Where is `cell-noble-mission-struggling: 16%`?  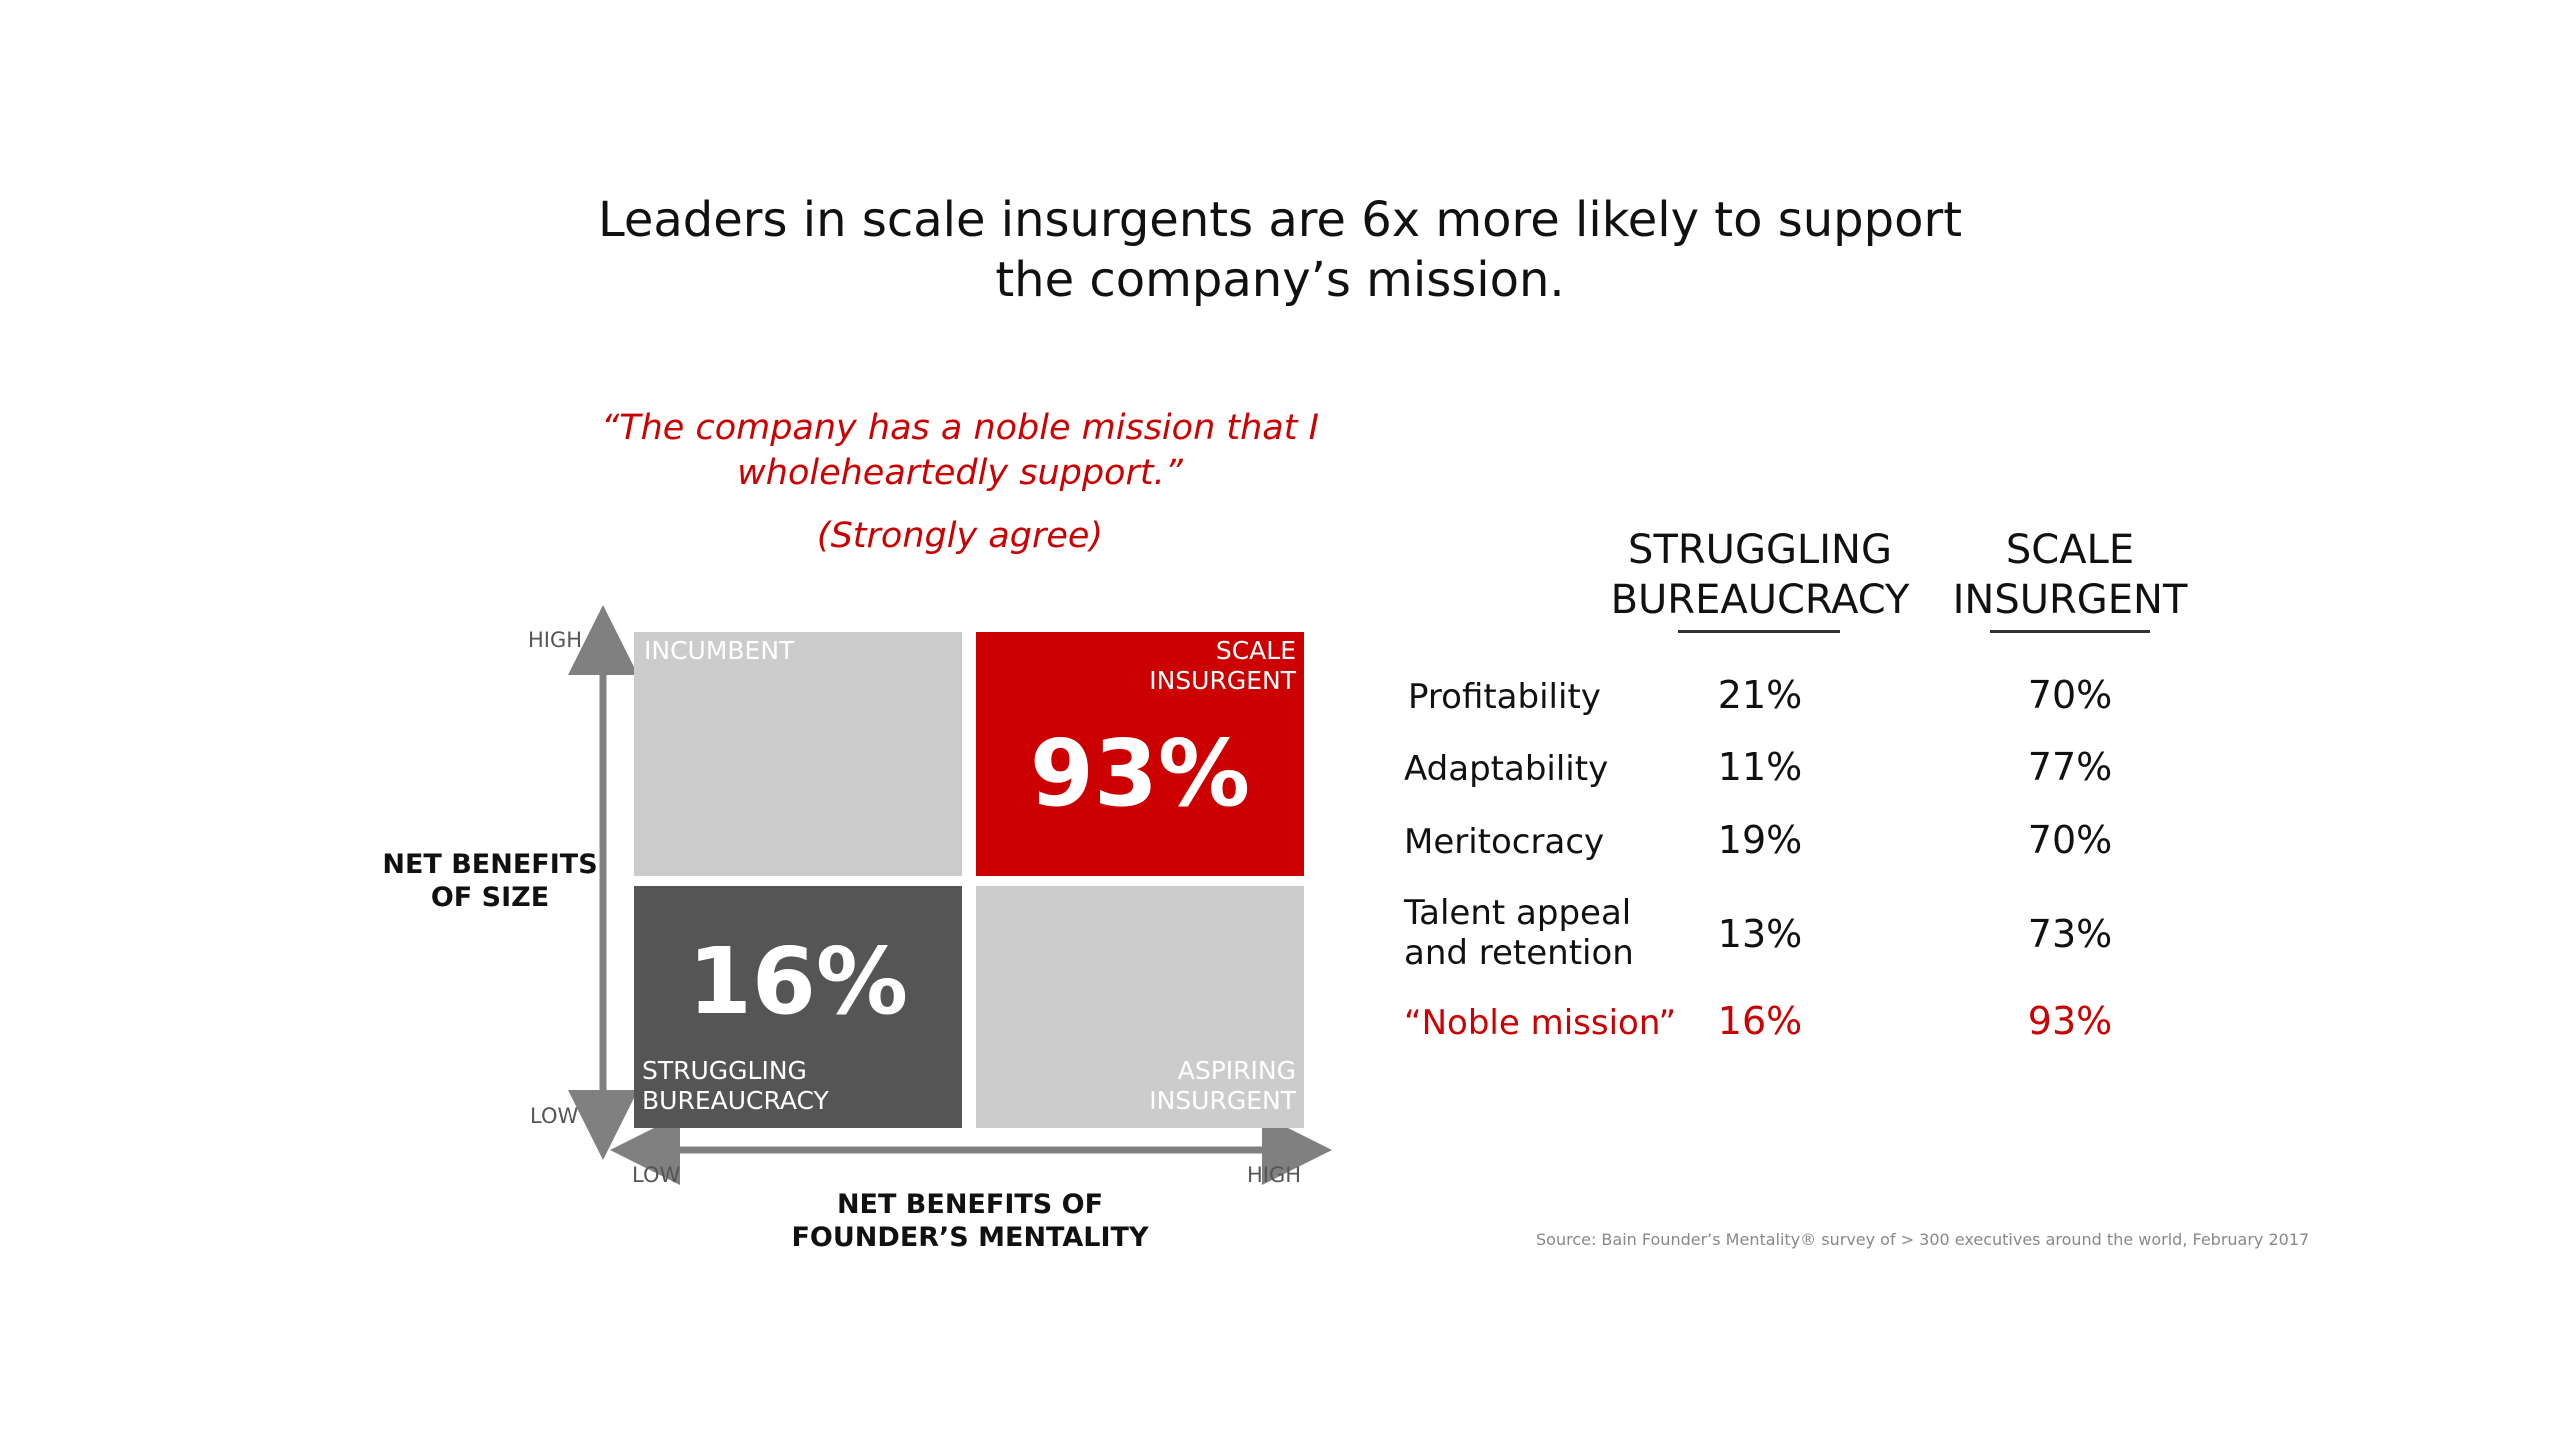
cell-noble-mission-struggling: 16% is located at coordinates (1760, 1021).